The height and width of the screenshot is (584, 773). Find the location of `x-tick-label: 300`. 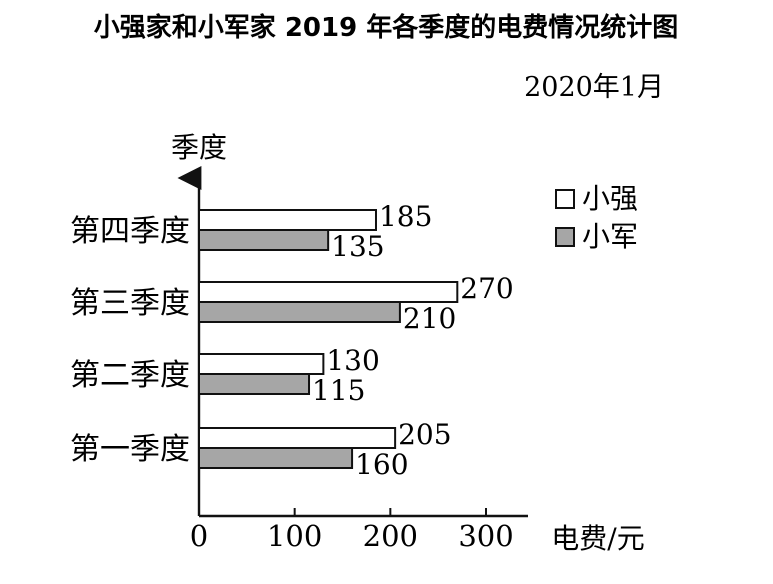

x-tick-label: 300 is located at coordinates (485, 536).